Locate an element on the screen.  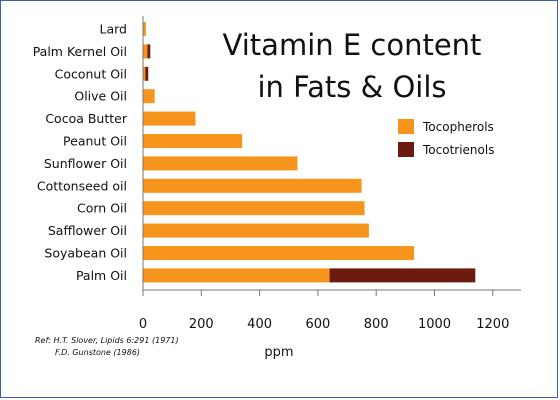
category-label-lard: Lard is located at coordinates (113, 29).